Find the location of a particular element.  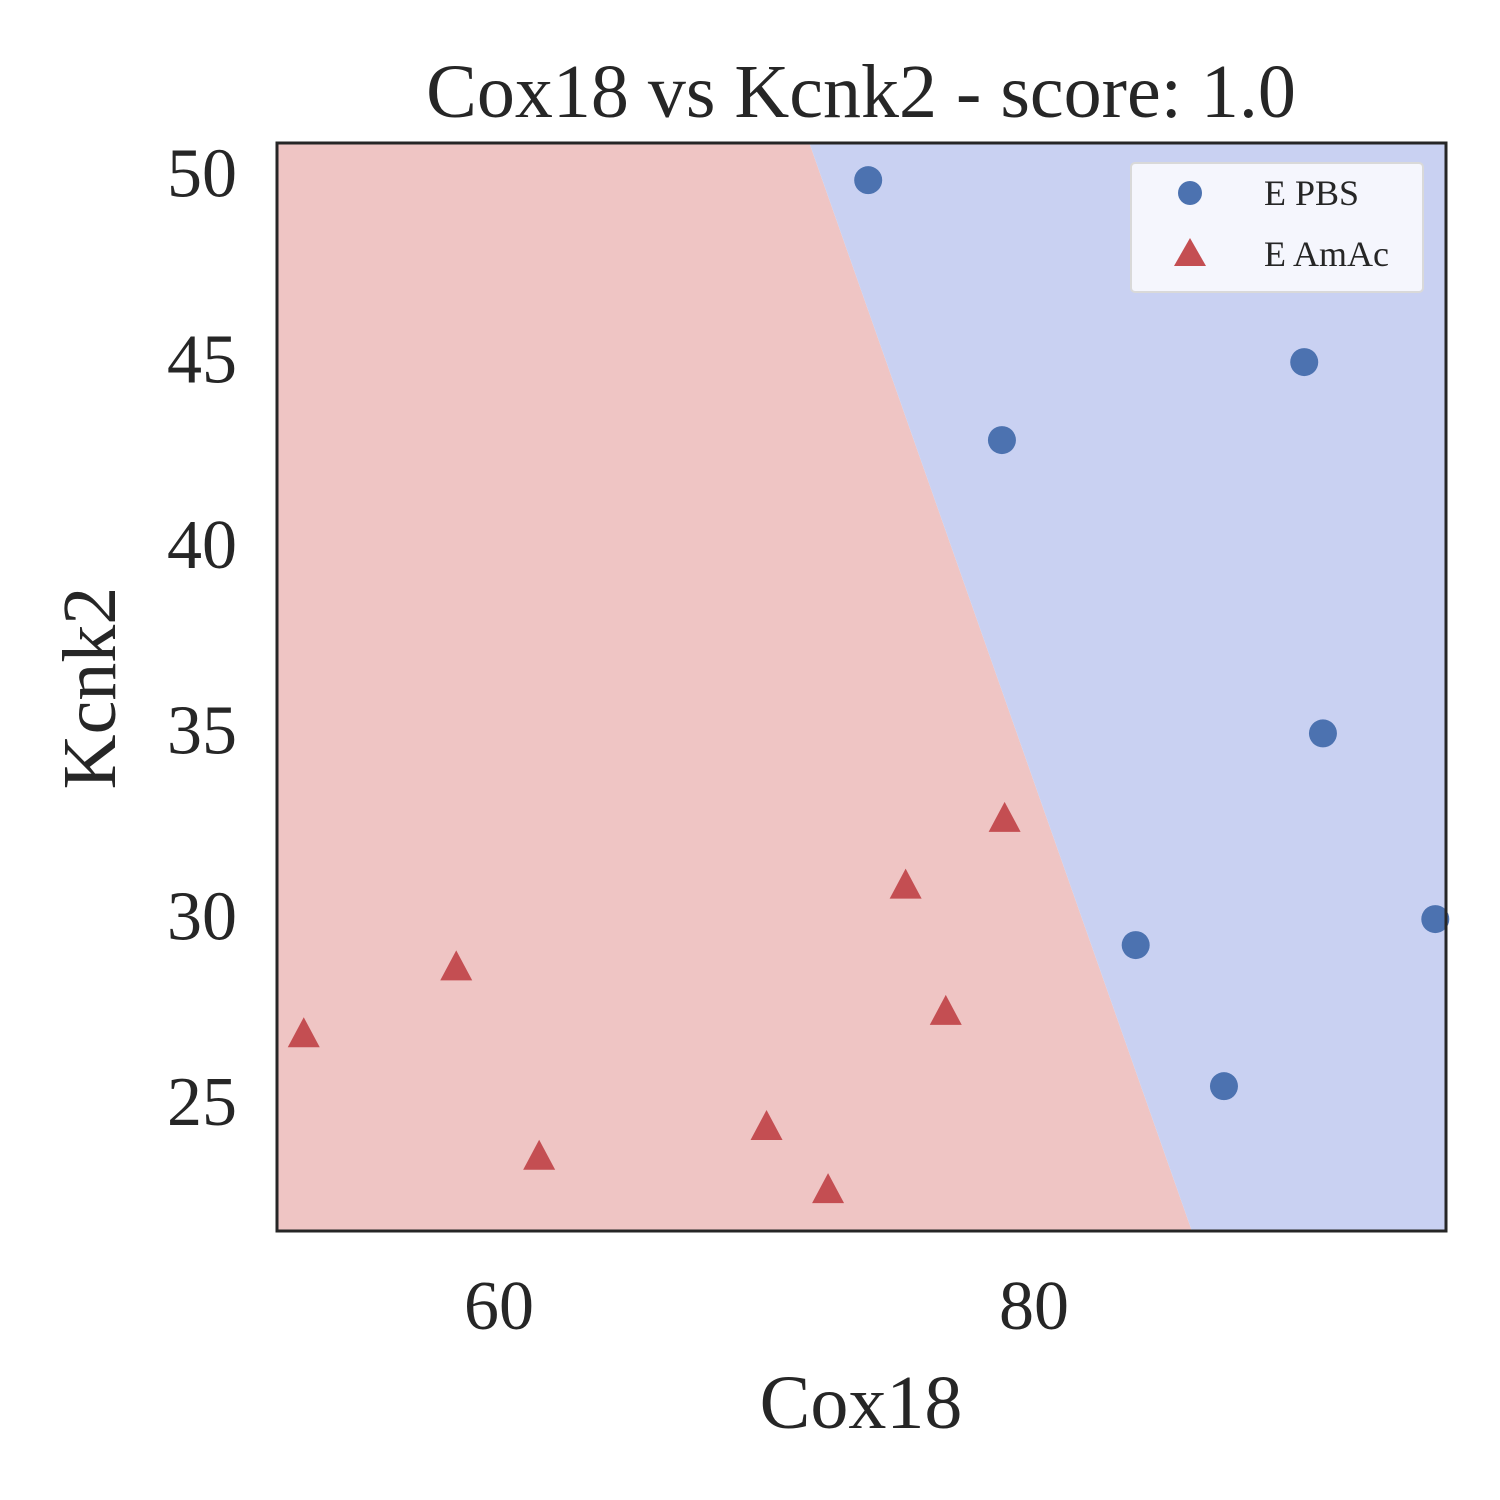

x-tick-label: 80 is located at coordinates (1034, 1306).